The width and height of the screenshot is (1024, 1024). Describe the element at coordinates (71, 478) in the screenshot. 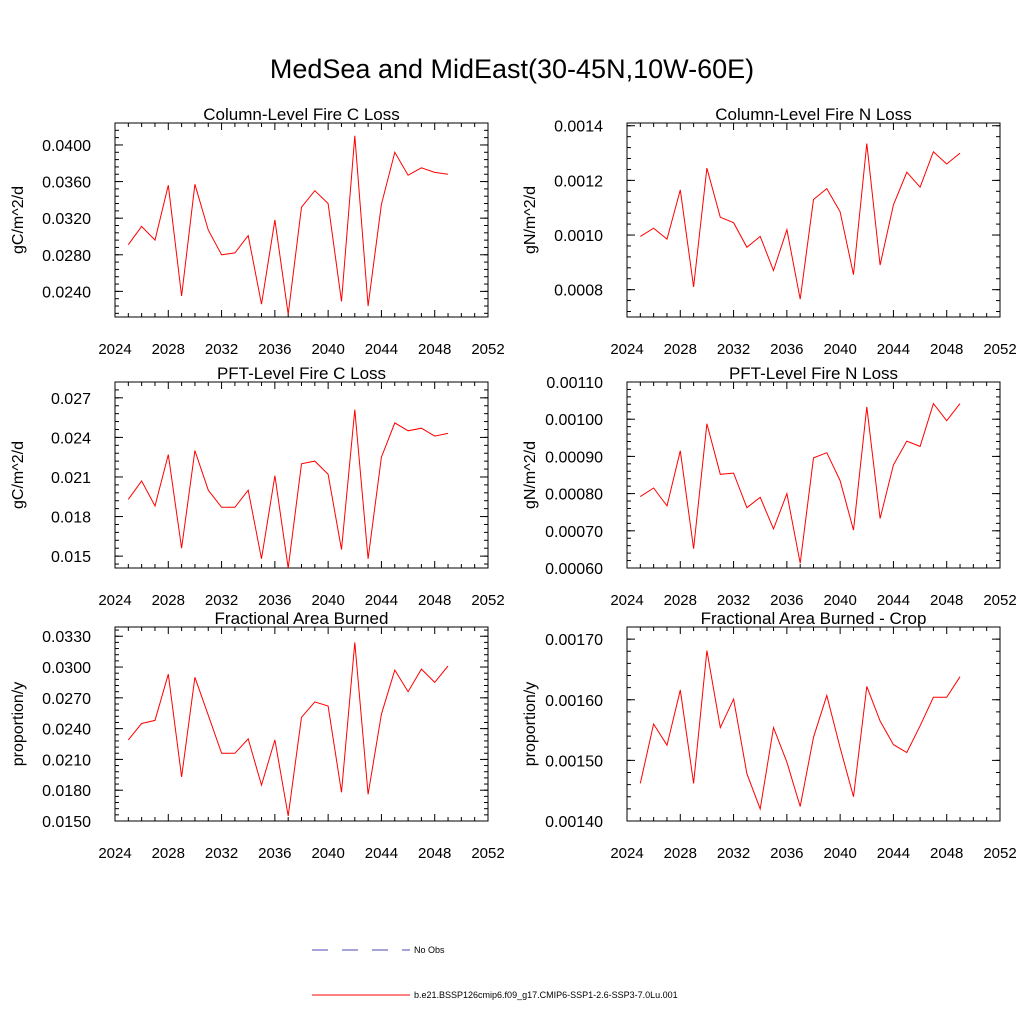

I see `y-tick-label: 0.021` at that location.